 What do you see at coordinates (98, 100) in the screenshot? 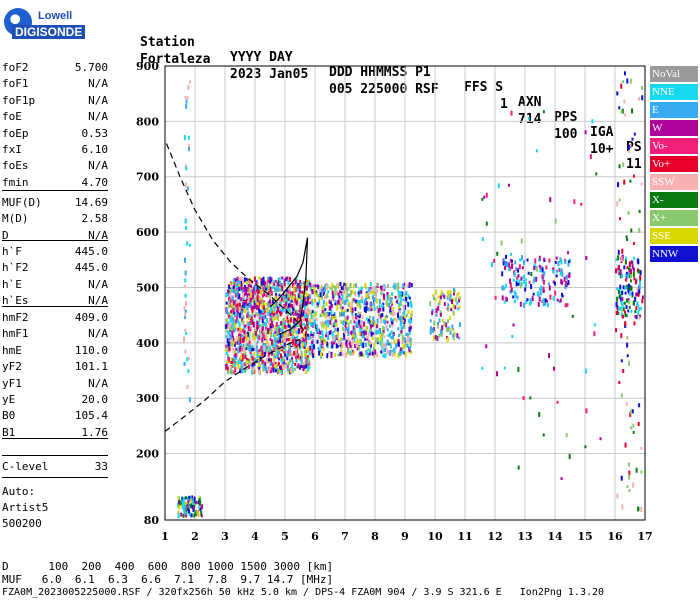
I see `param-value: N/A` at bounding box center [98, 100].